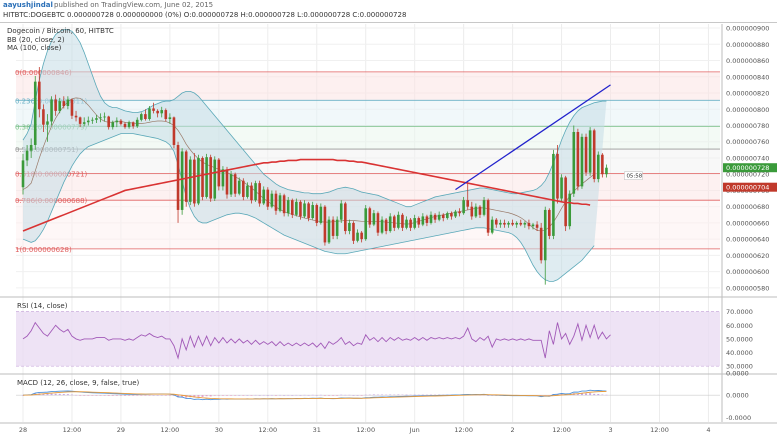 The height and width of the screenshot is (437, 777). I want to click on rsi-tick-label: 40.0000, so click(739, 353).